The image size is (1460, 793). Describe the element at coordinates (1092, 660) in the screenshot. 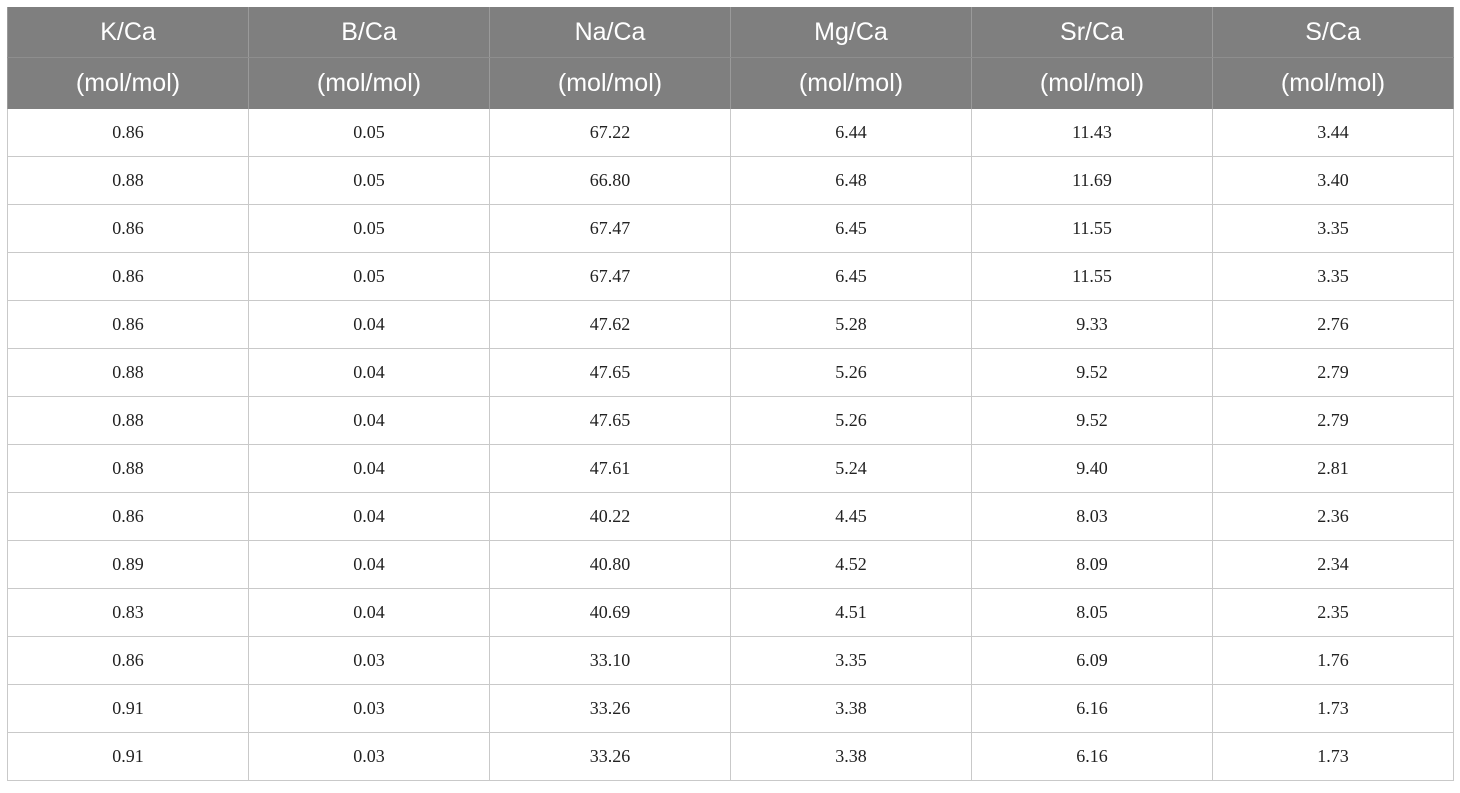

I see `table-cell: 6.09` at that location.